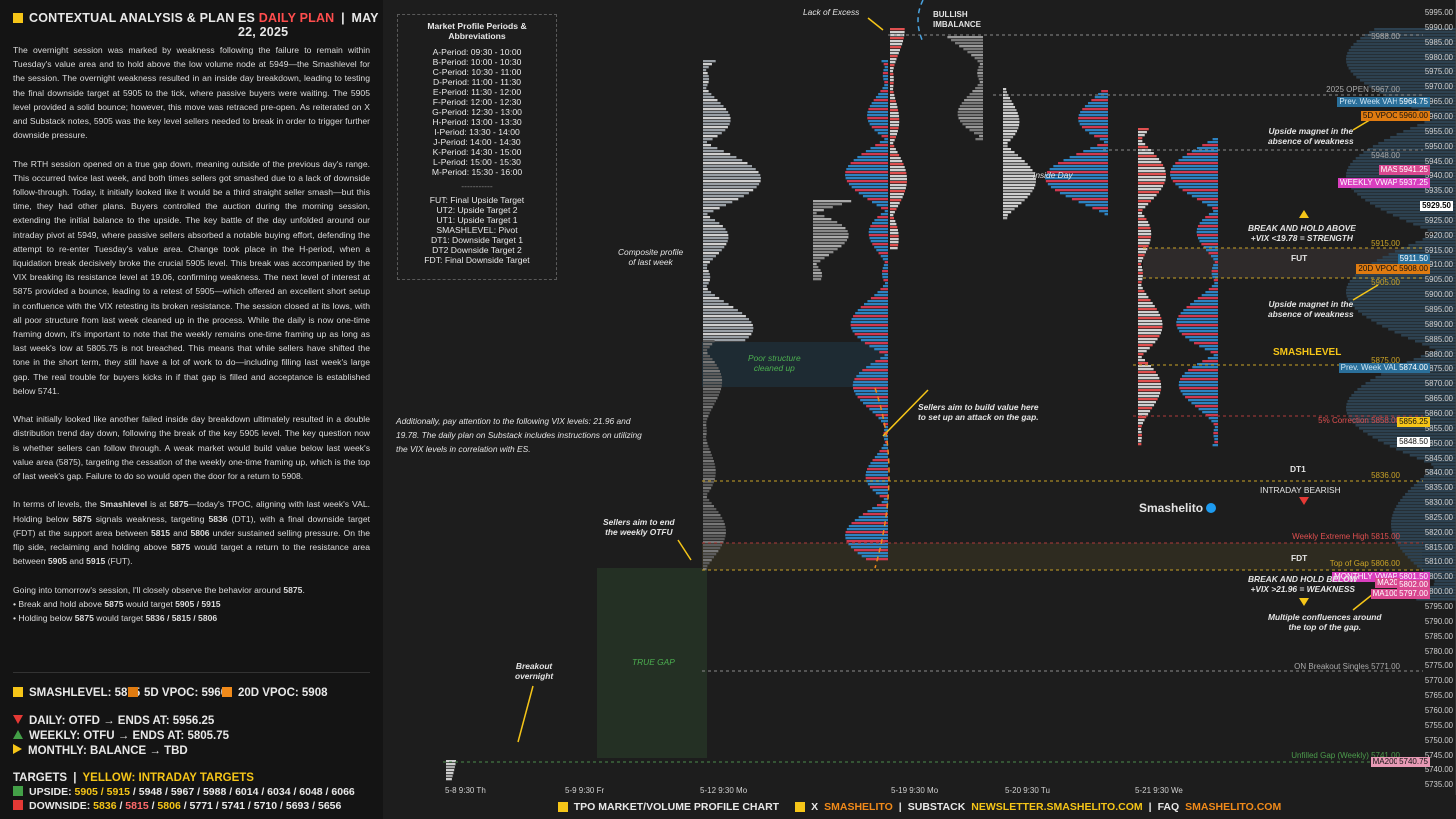 The height and width of the screenshot is (819, 1456). I want to click on x-handle-link: SMASHELITO, so click(858, 807).